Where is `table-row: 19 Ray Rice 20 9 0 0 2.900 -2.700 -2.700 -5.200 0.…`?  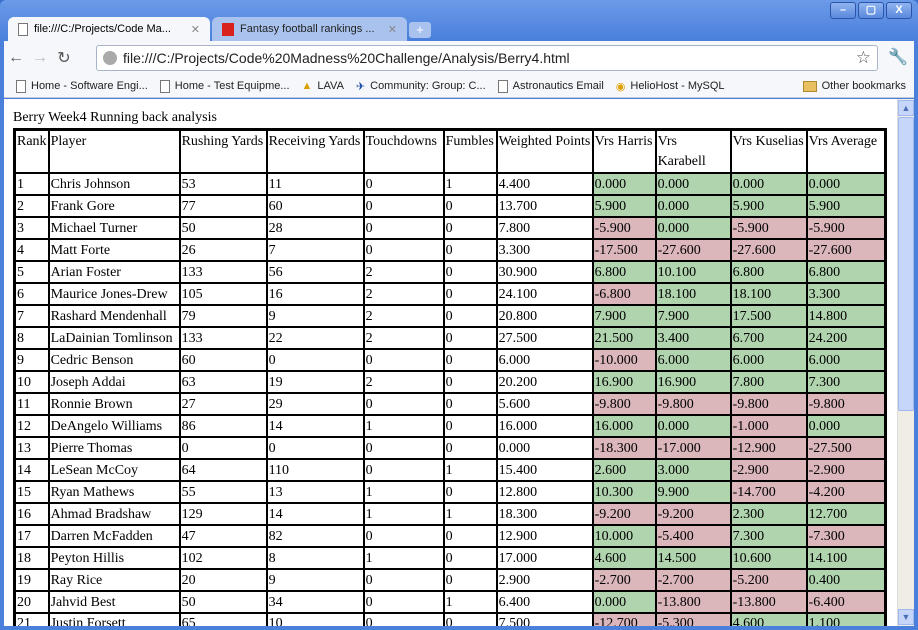
table-row: 19 Ray Rice 20 9 0 0 2.900 -2.700 -2.700 -5.200 0.… is located at coordinates (450, 580).